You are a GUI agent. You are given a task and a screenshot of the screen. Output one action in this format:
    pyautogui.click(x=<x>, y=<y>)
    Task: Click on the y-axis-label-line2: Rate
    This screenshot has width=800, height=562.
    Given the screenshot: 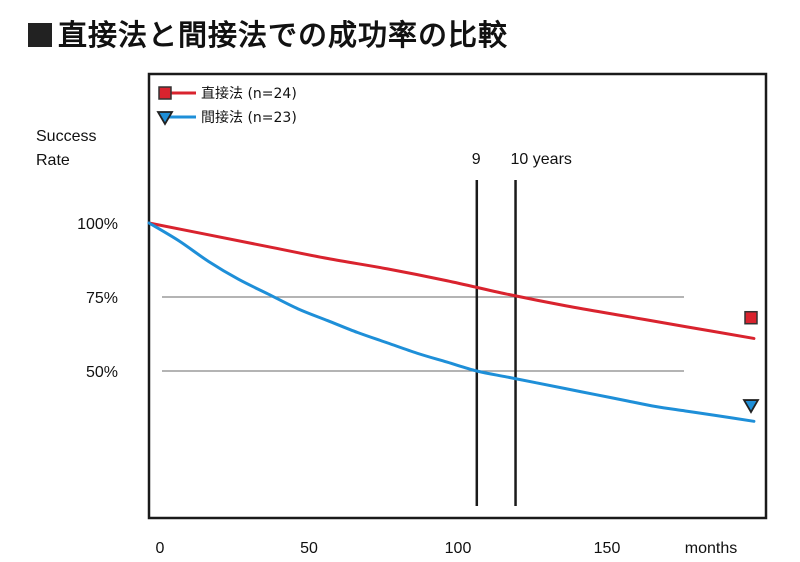 What is the action you would take?
    pyautogui.click(x=53, y=160)
    